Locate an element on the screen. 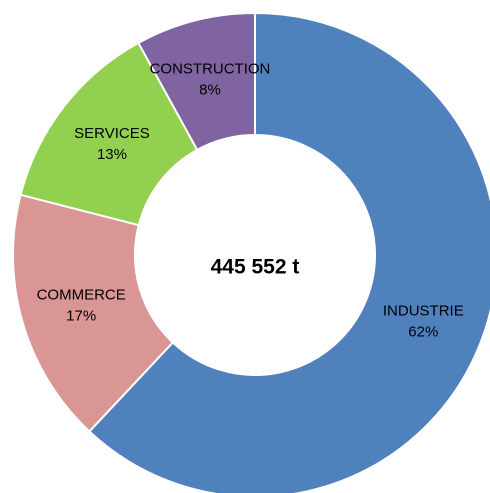 The image size is (490, 493). slice-category-label: CONSTRUCTION is located at coordinates (210, 69).